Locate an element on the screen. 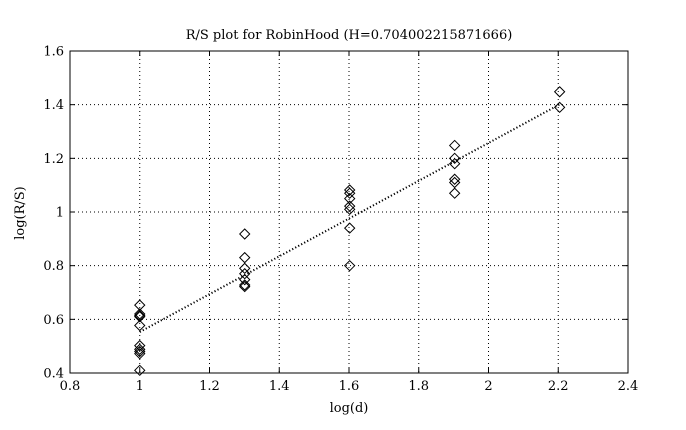 This screenshot has height=430, width=686. x-axis-title: log(d) is located at coordinates (349, 408).